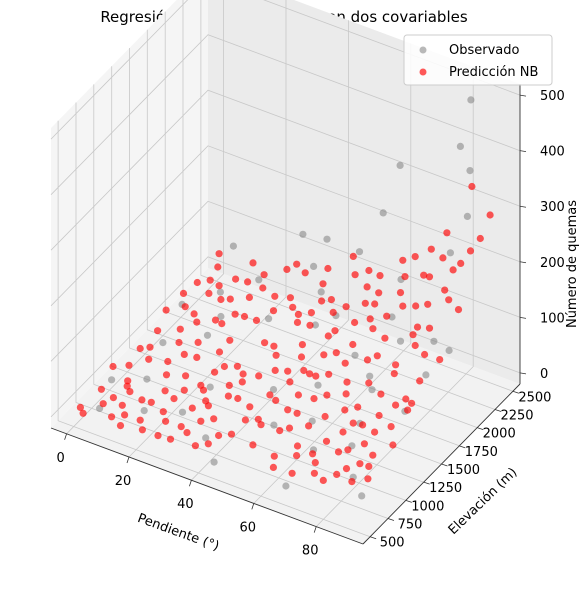 The width and height of the screenshot is (583, 590). I want to click on y-tick-label: 1000, so click(427, 506).